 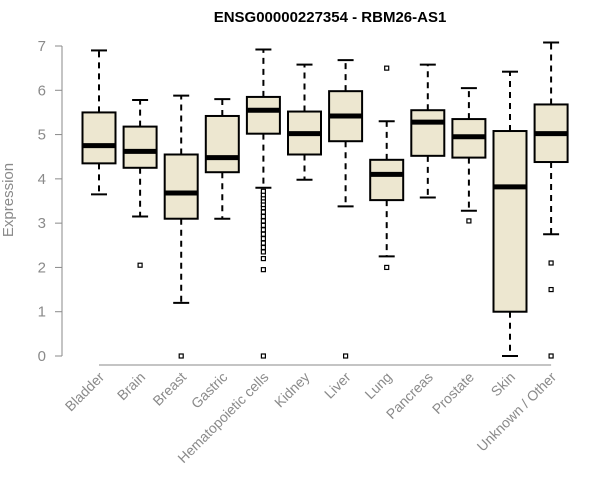 I want to click on x-category-label: Bladder, so click(x=85, y=392).